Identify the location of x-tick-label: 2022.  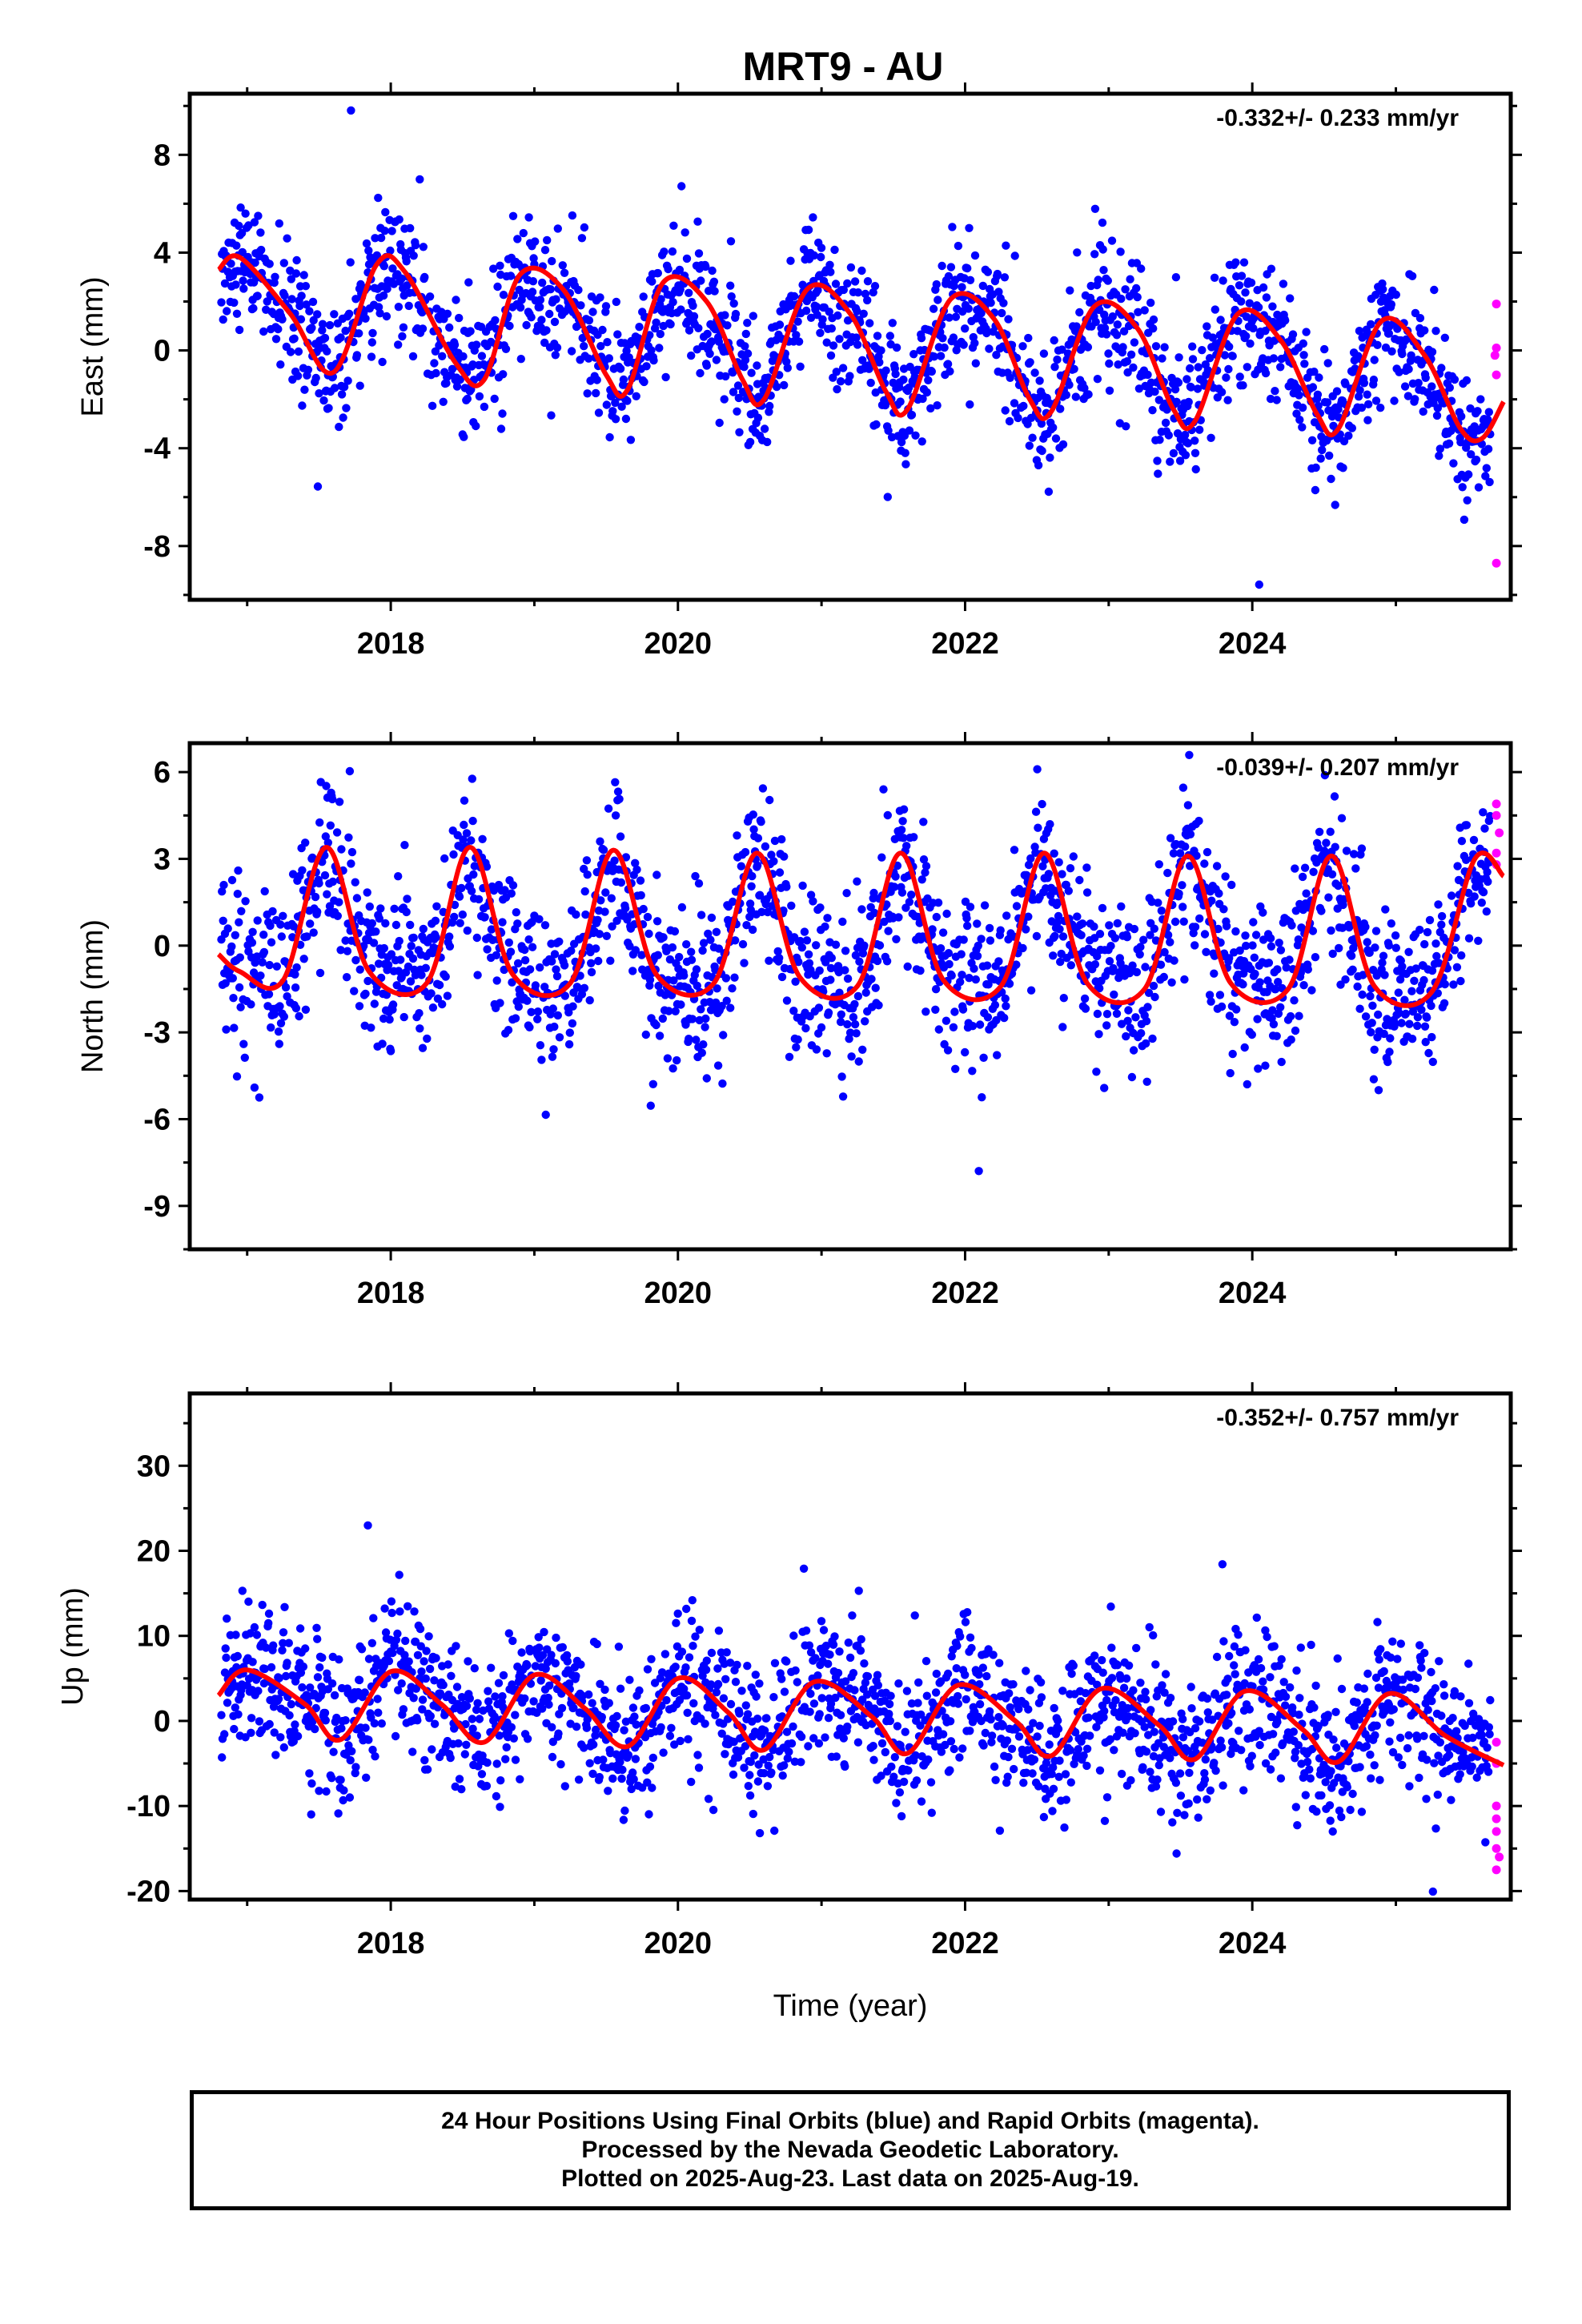
(965, 644).